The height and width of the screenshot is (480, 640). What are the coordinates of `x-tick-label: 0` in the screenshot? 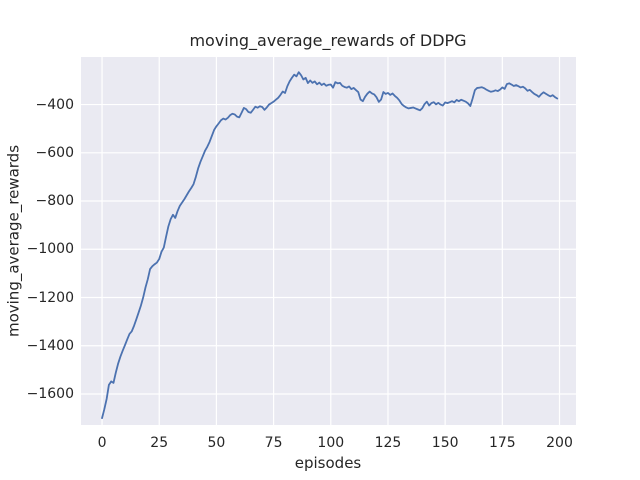 It's located at (102, 443).